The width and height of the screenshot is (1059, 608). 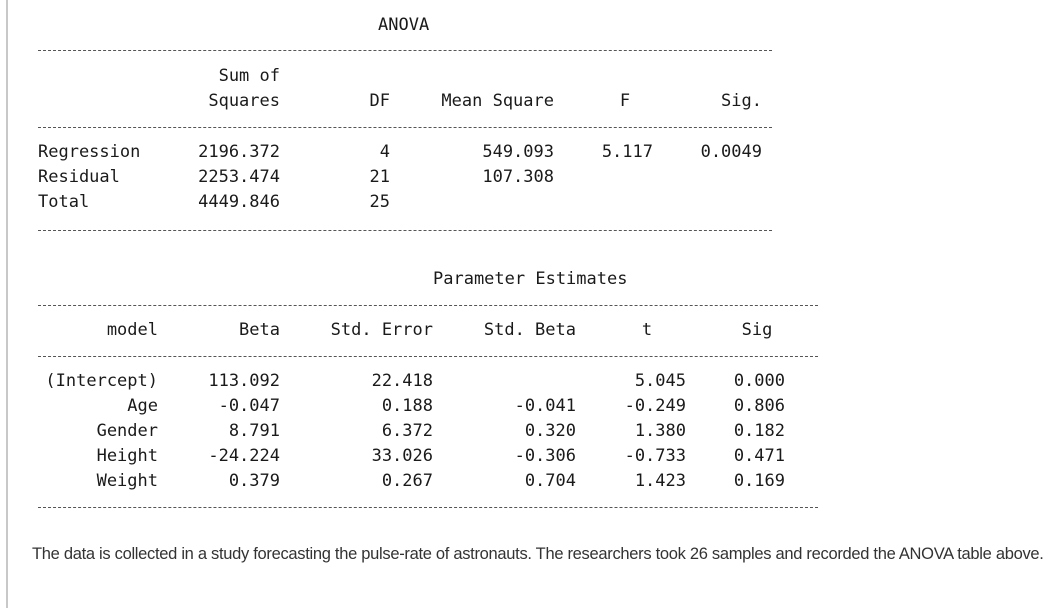 What do you see at coordinates (407, 406) in the screenshot?
I see `cell-se: 0.188` at bounding box center [407, 406].